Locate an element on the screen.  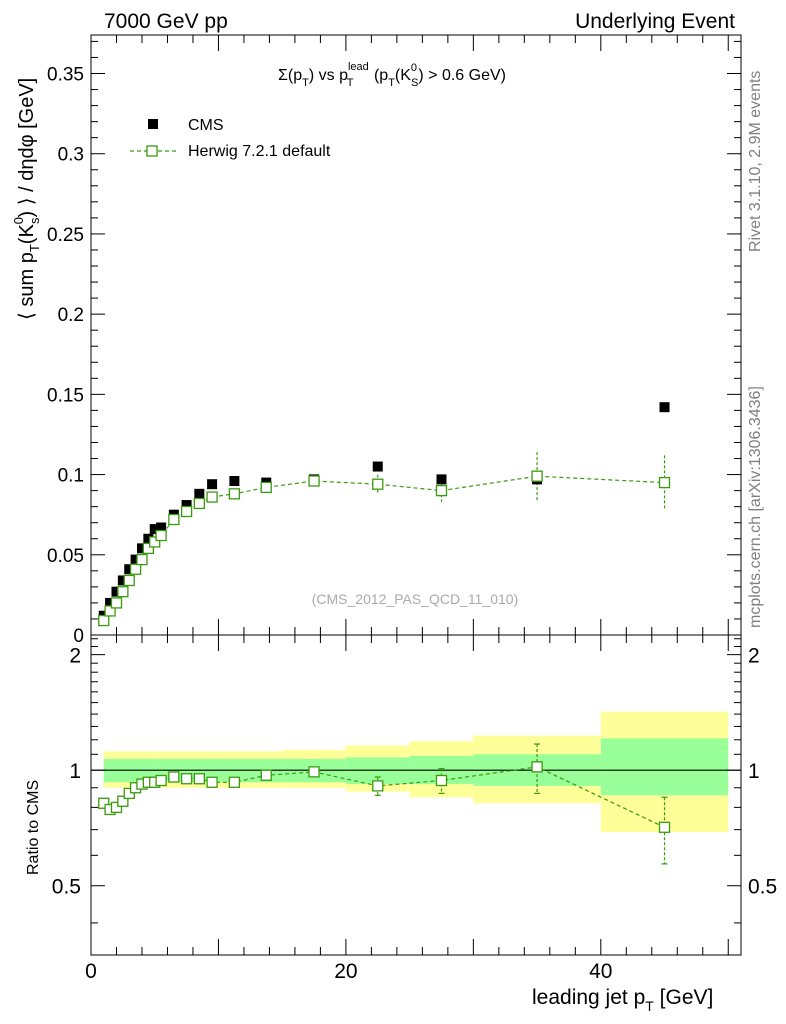
svg-text: leading jet pT [GeV] is located at coordinates (622, 1000).